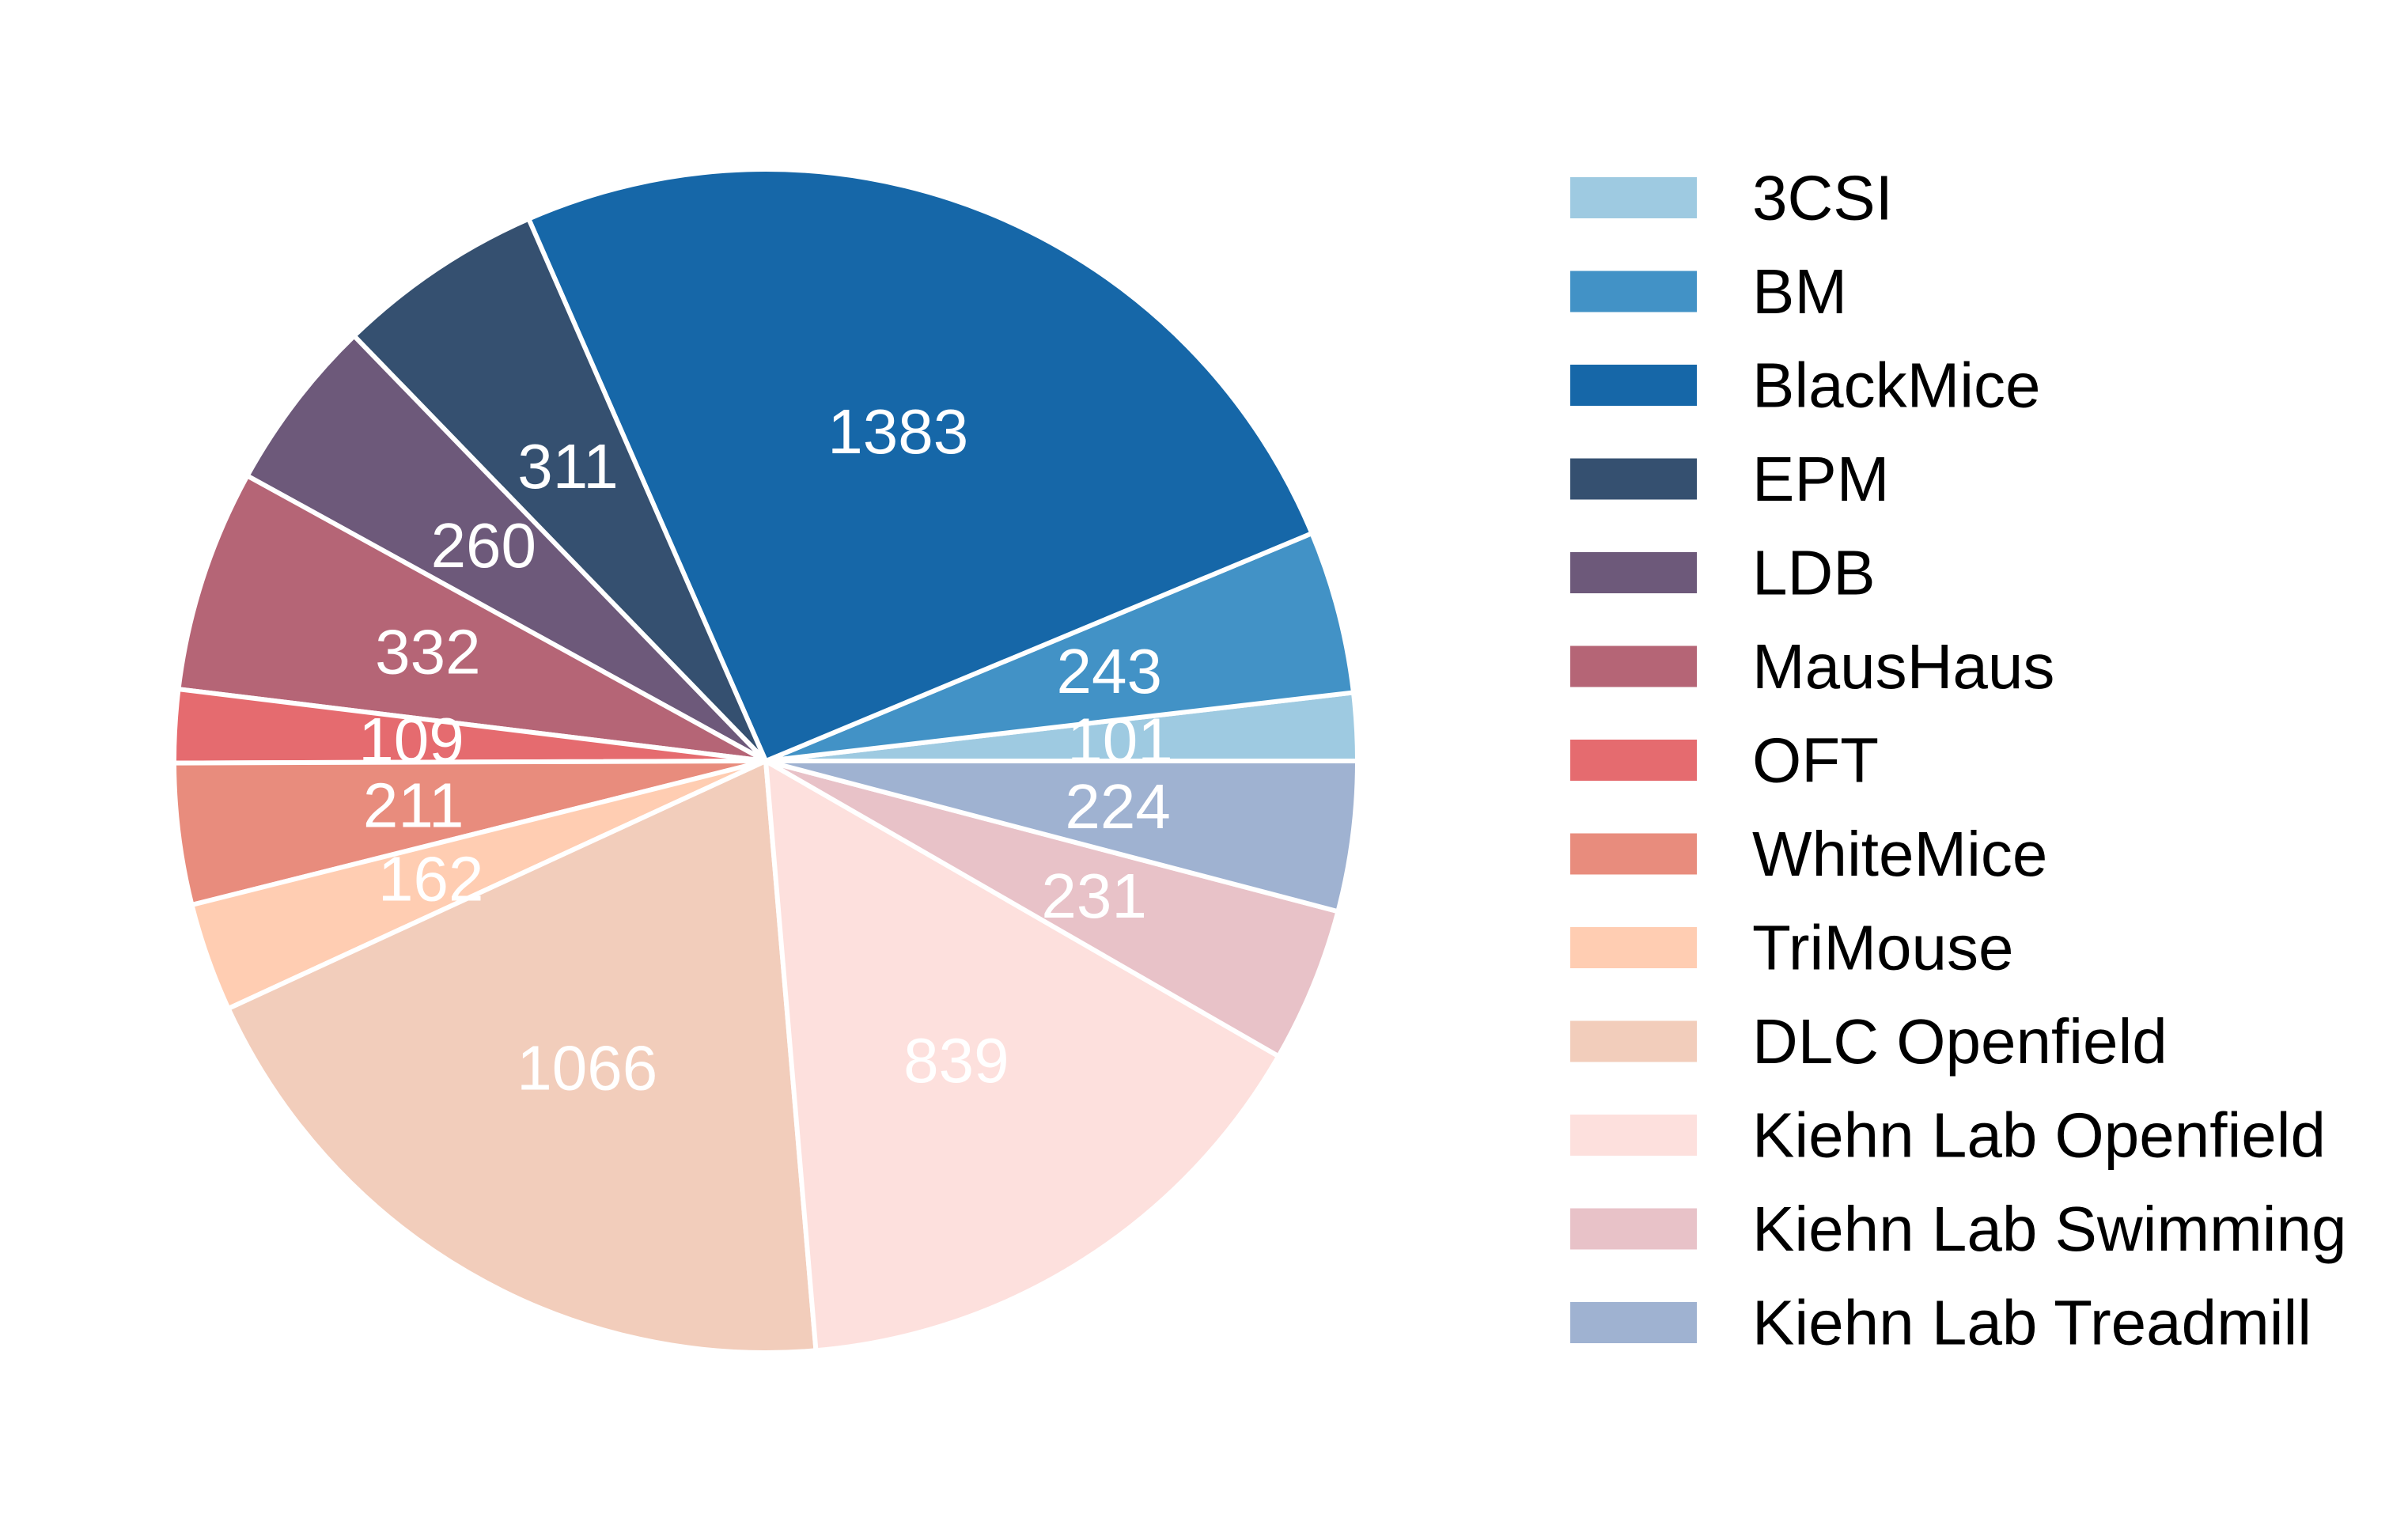  I want to click on legend-item-3csi: 3CSI, so click(1731, 198).